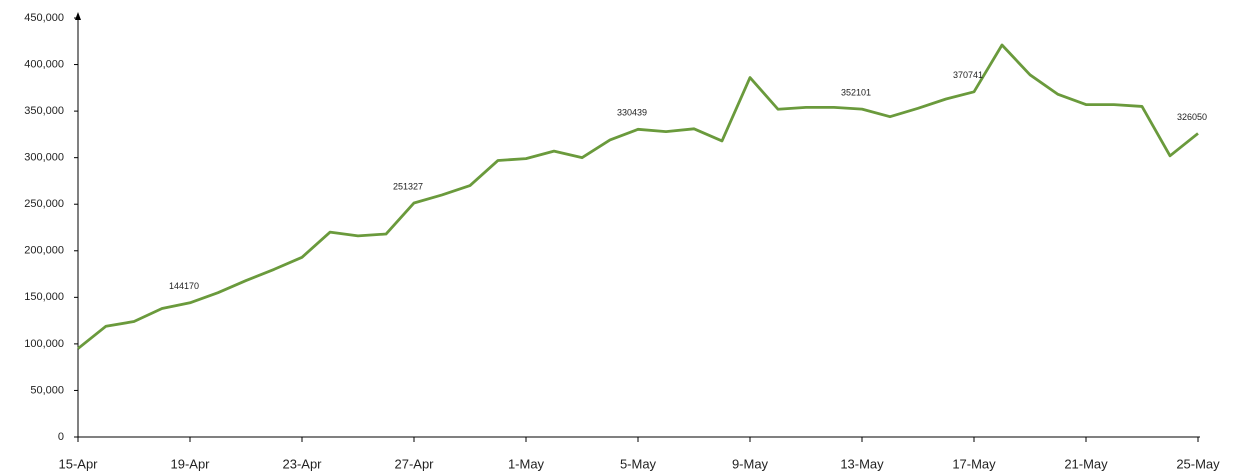  What do you see at coordinates (632, 113) in the screenshot?
I see `data-label: 330439` at bounding box center [632, 113].